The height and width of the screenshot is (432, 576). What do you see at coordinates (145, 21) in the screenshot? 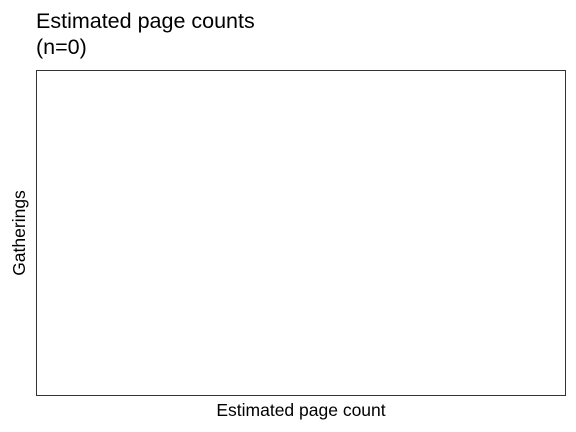
I see `chart-title-line-1: Estimated page counts` at bounding box center [145, 21].